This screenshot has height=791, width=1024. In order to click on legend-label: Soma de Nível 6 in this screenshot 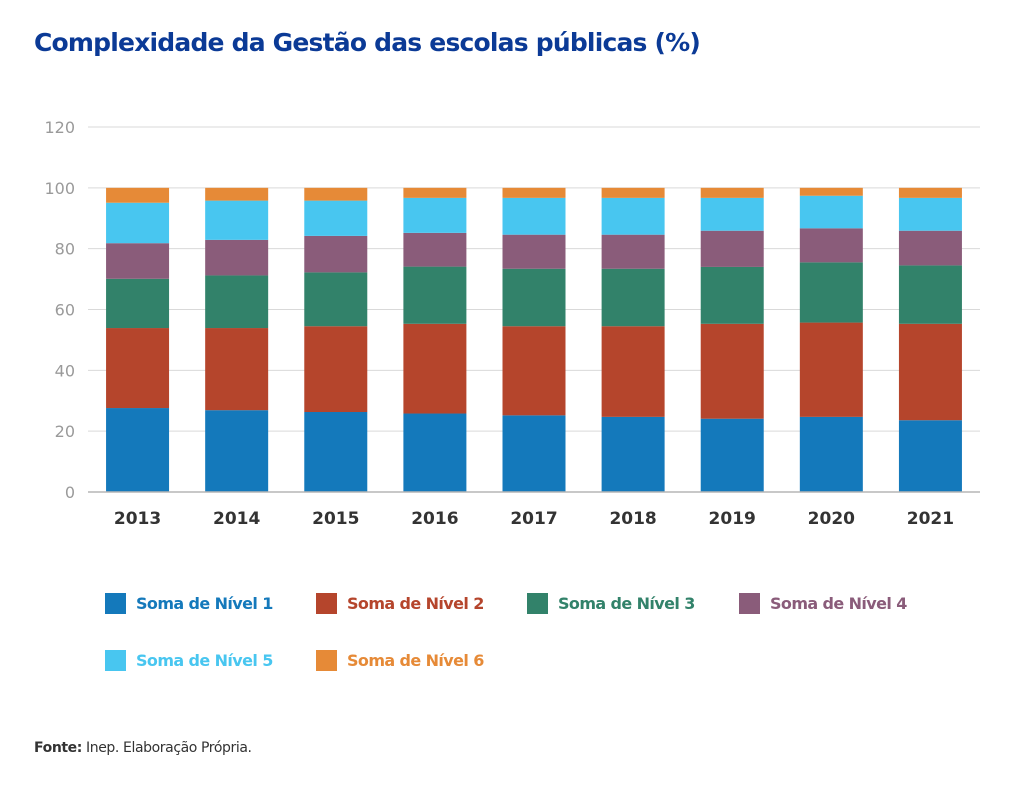, I will do `click(415, 660)`.